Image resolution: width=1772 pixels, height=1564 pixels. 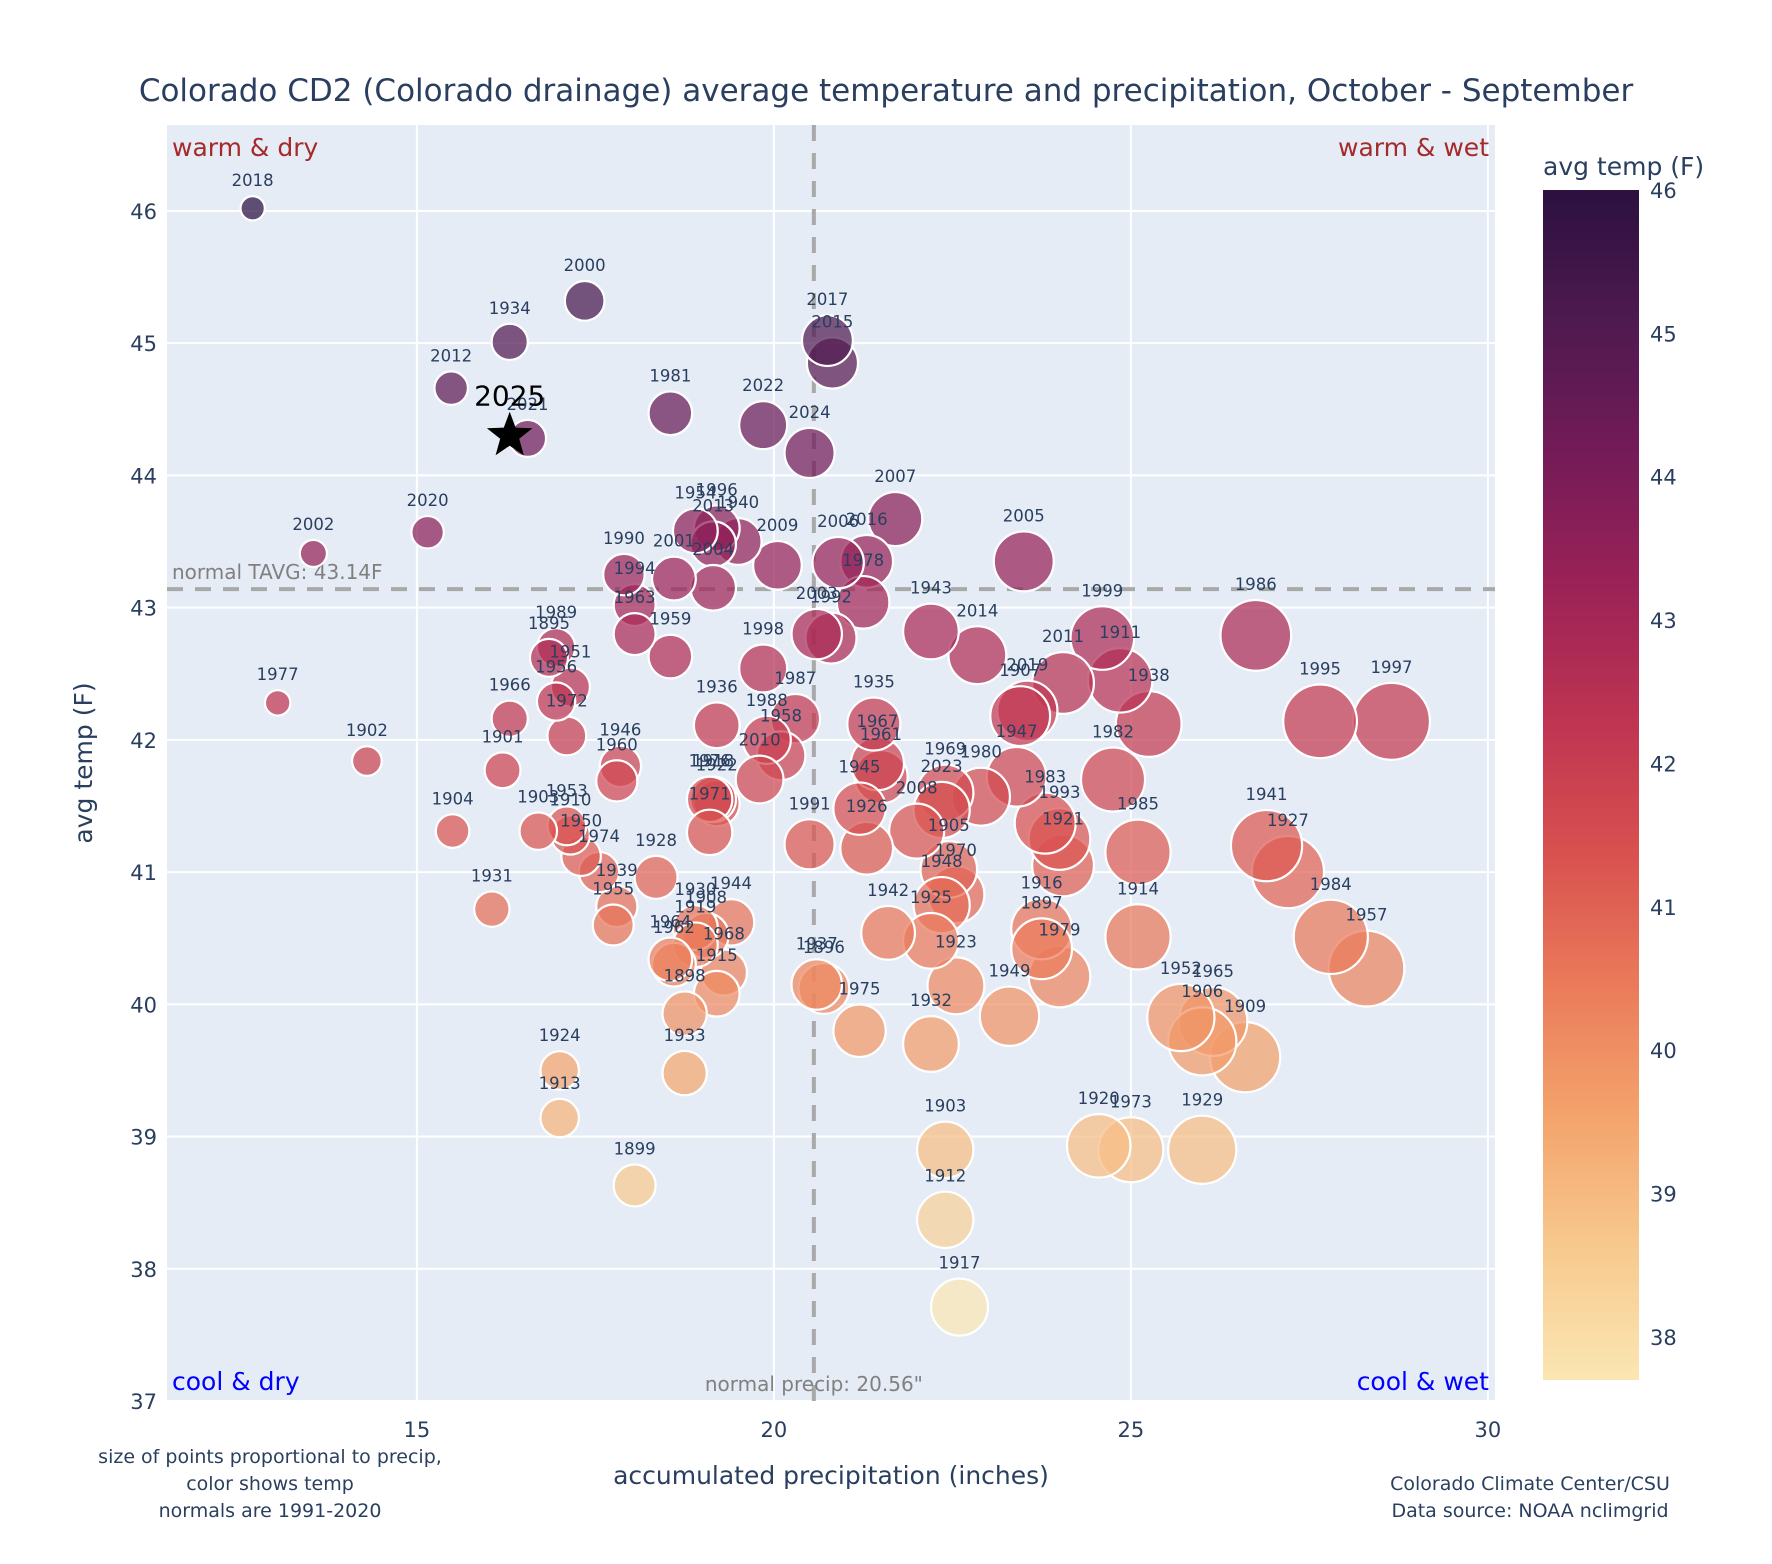 I want to click on point-label: 1915, so click(x=717, y=955).